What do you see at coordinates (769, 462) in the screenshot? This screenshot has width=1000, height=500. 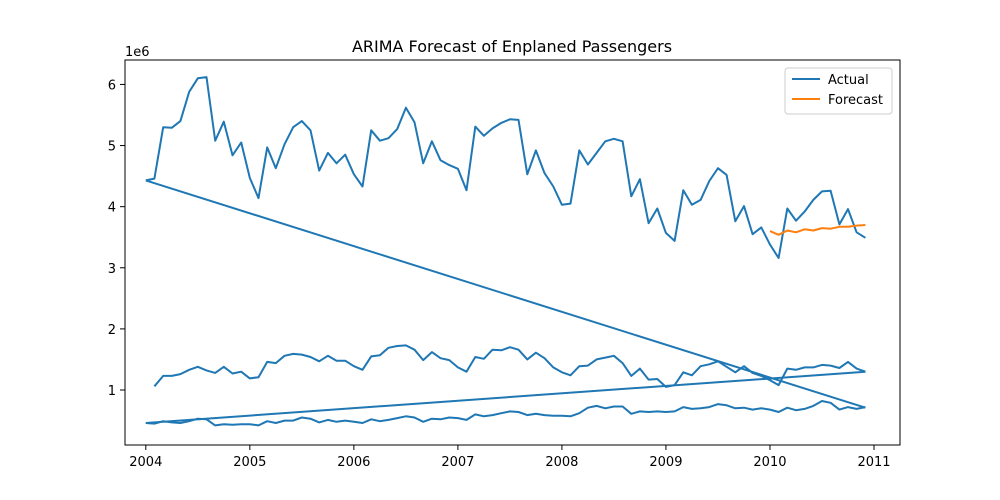 I see `x-tick-label: 2010` at bounding box center [769, 462].